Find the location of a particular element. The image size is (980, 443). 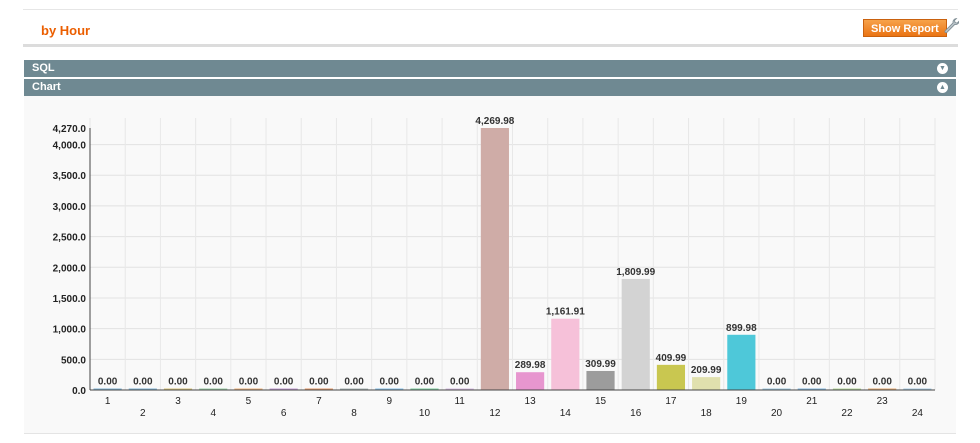

report-header: by Hour Show Report is located at coordinates (491, 28).